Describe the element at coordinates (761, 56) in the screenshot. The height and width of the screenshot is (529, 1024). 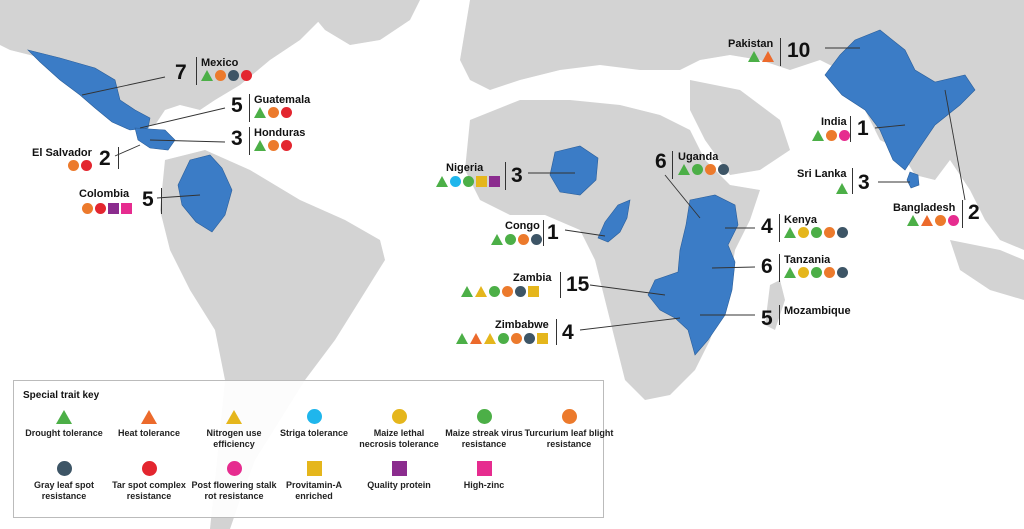
I see `pakistan-trait-icons` at that location.